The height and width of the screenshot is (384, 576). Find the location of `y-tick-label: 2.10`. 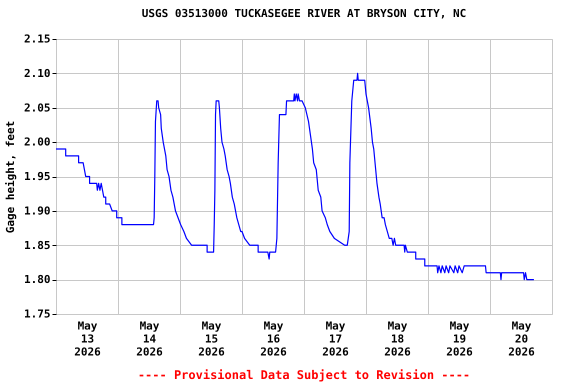

y-tick-label: 2.10 is located at coordinates (37, 73).